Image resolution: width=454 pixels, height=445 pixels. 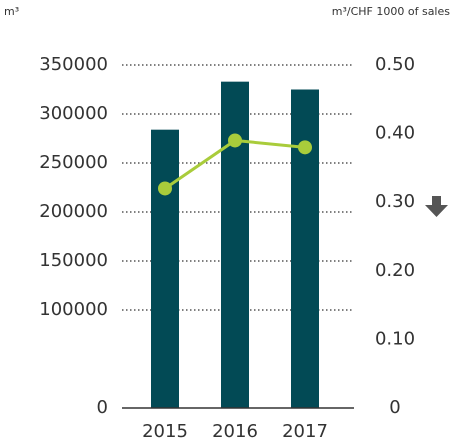 What do you see at coordinates (11, 11) in the screenshot?
I see `y-axis-label: m³` at bounding box center [11, 11].